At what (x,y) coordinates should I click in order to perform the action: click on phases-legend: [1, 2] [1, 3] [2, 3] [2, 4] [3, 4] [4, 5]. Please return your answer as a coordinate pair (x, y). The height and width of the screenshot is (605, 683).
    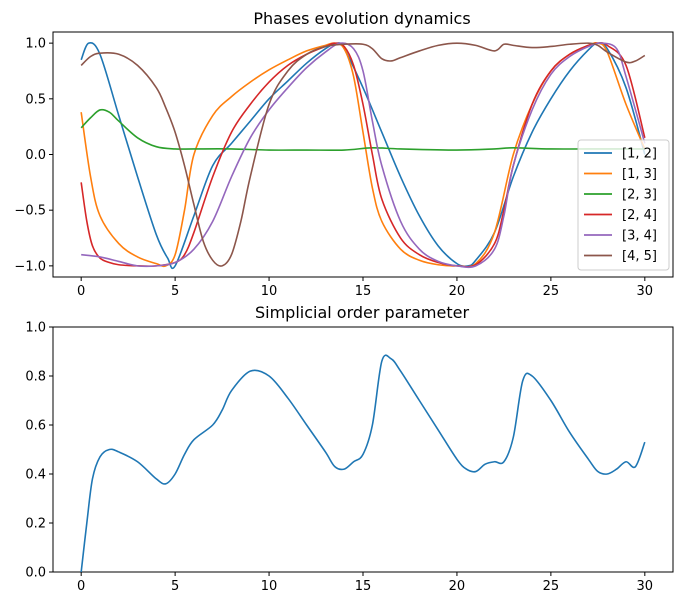
    Looking at the image, I should click on (623, 205).